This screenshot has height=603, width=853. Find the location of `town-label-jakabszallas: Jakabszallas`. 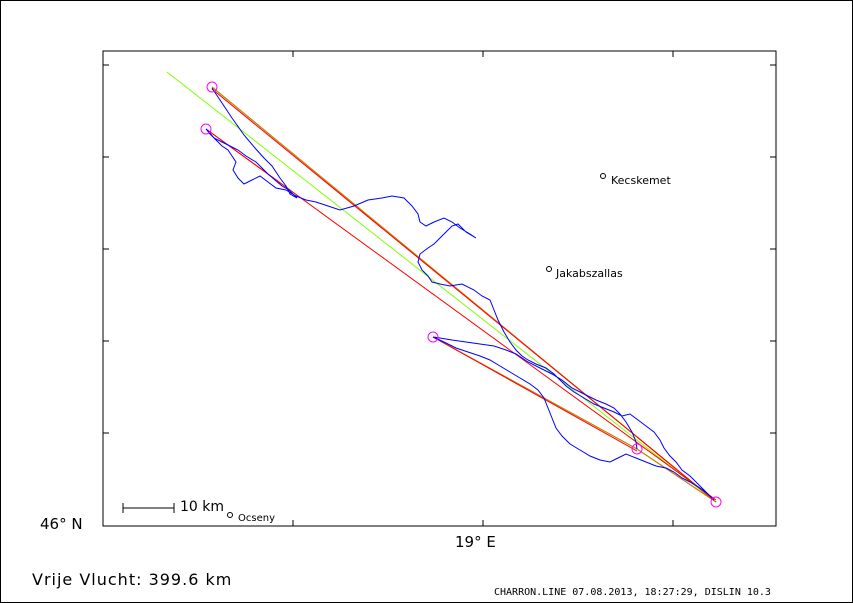

town-label-jakabszallas: Jakabszallas is located at coordinates (589, 273).